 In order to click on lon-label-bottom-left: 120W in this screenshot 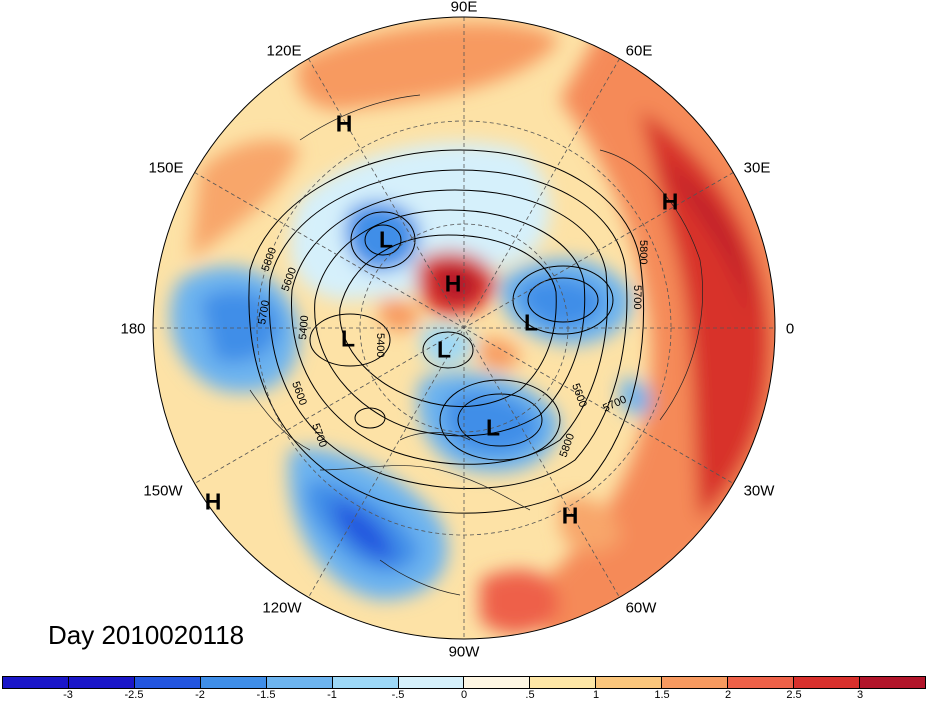, I will do `click(282, 608)`.